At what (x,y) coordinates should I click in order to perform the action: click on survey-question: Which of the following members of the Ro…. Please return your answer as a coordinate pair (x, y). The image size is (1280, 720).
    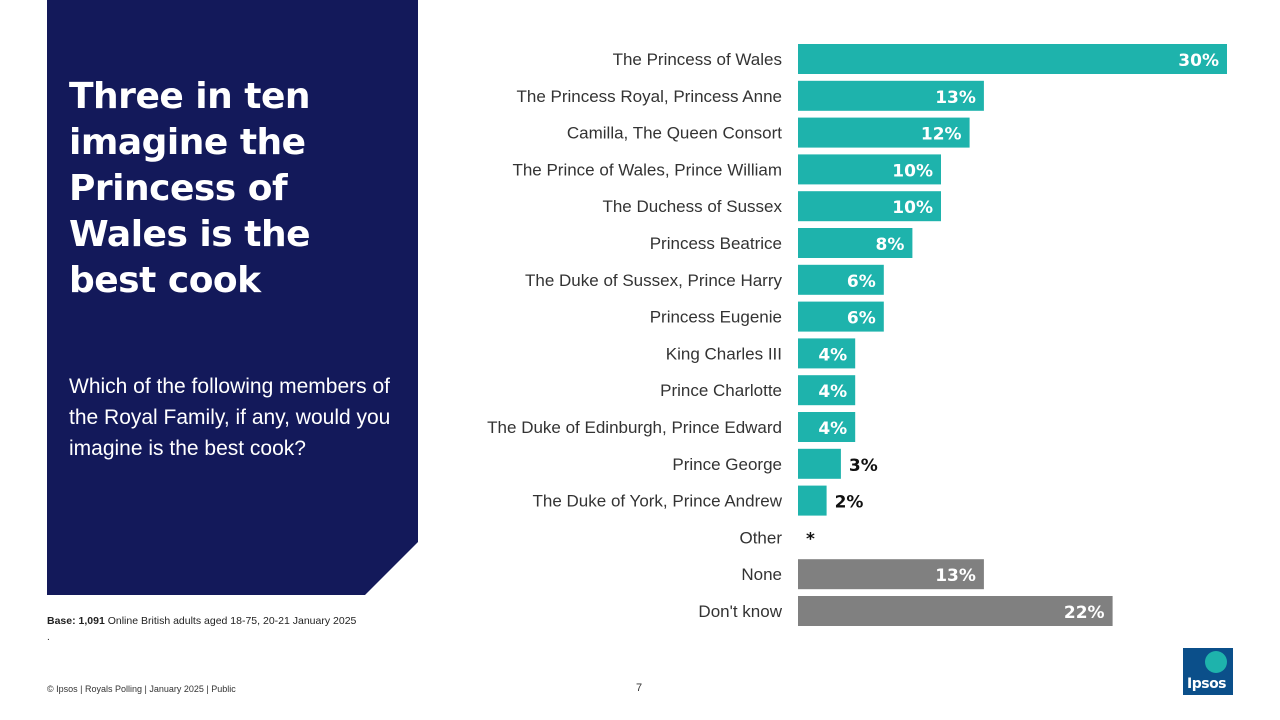
    Looking at the image, I should click on (230, 417).